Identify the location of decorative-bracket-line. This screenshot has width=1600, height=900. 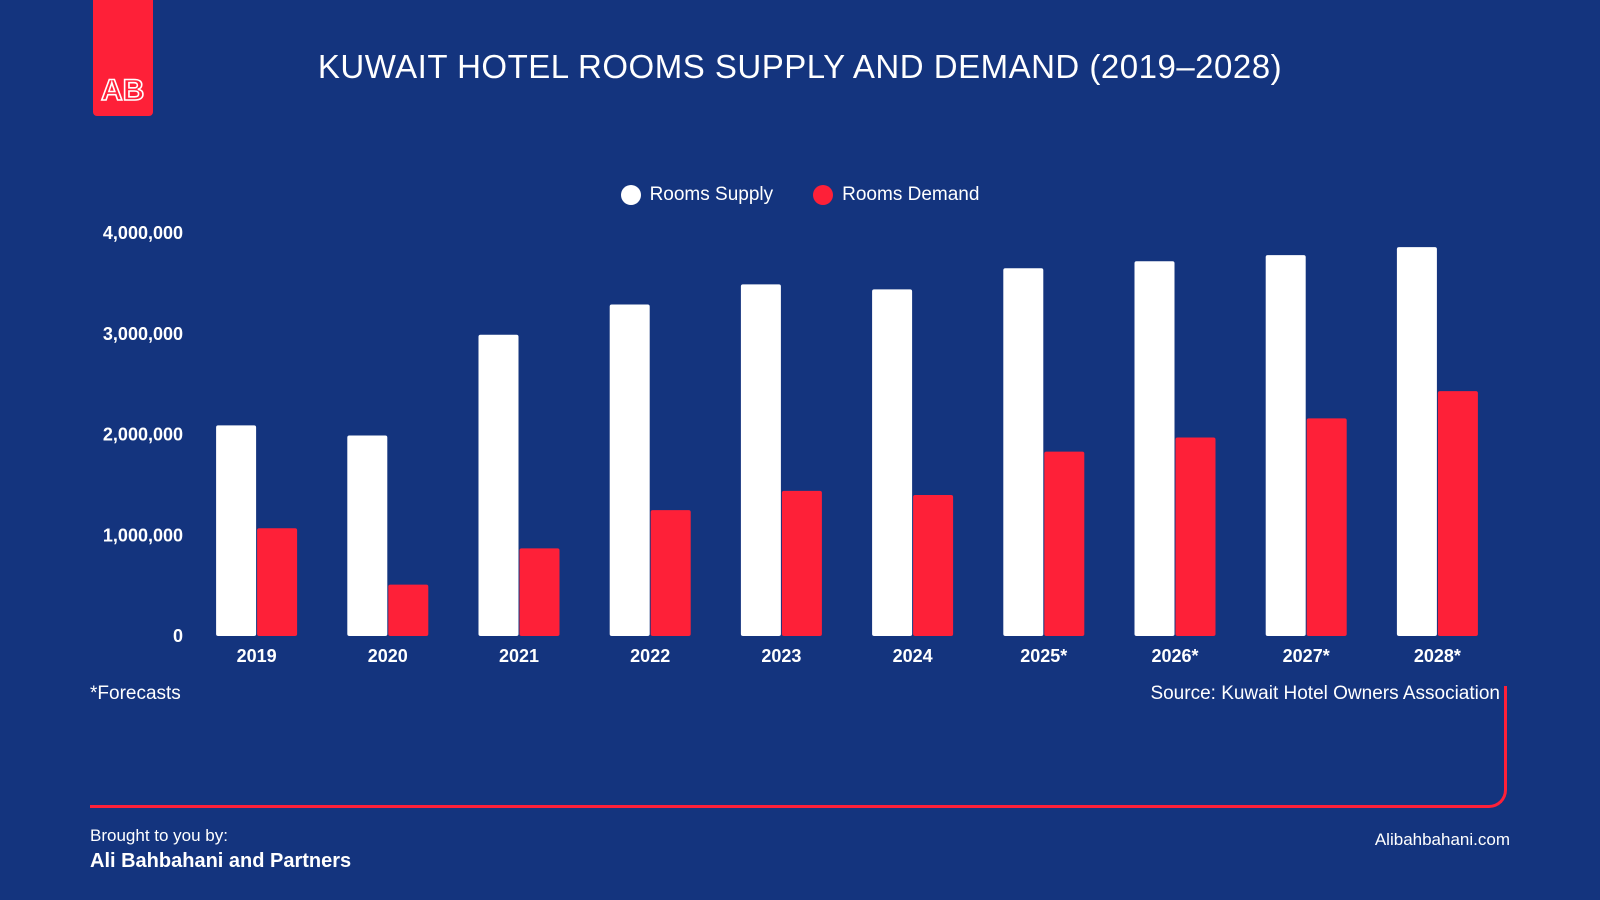
(798, 747).